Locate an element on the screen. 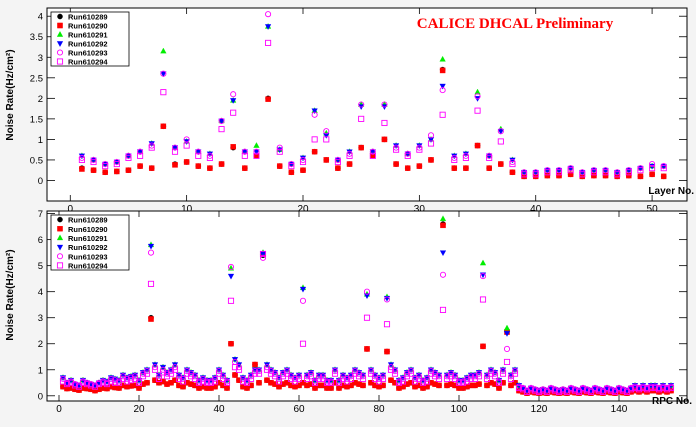 This screenshot has height=427, width=696. y-tick-label: 1.5 is located at coordinates (36, 119).